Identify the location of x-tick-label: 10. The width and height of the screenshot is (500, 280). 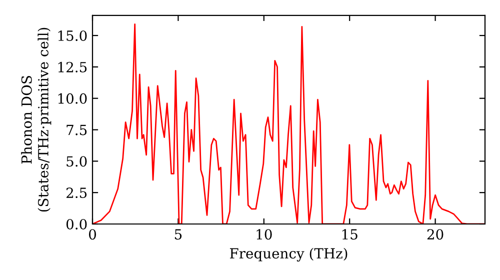
(264, 234).